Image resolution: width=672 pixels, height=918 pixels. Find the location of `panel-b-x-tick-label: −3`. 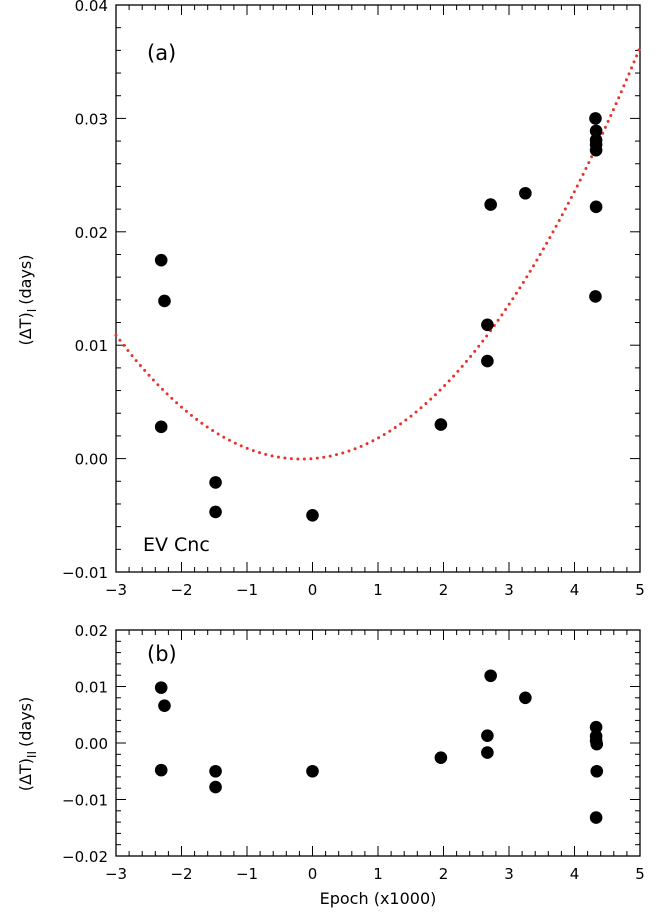

panel-b-x-tick-label: −3 is located at coordinates (116, 874).